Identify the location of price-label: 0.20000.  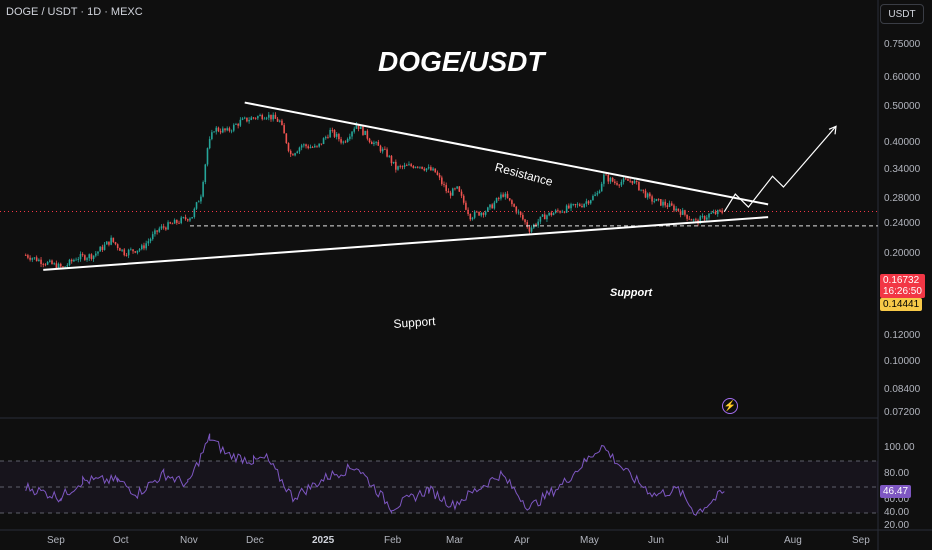
(902, 253).